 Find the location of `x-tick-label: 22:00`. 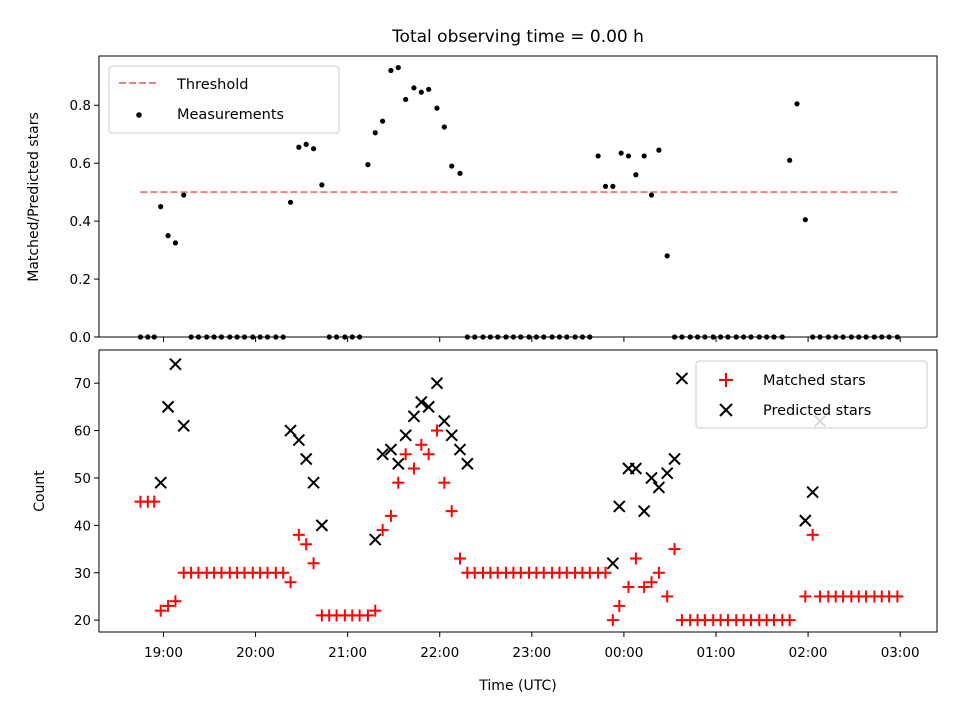

x-tick-label: 22:00 is located at coordinates (439, 653).